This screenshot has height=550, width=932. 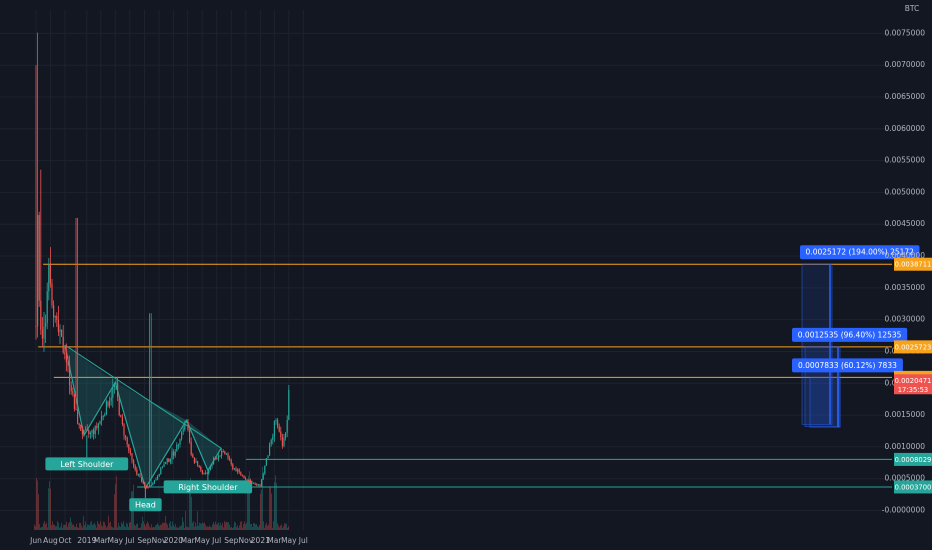 What do you see at coordinates (101, 540) in the screenshot?
I see `x-tick-label: Mar` at bounding box center [101, 540].